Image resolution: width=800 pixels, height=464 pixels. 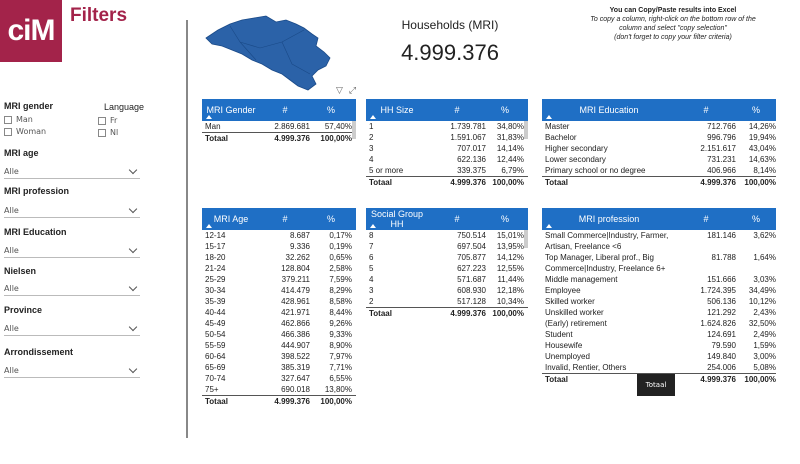 What do you see at coordinates (660, 290) in the screenshot?
I see `table-row: Employee 1.724.395 34,49%` at bounding box center [660, 290].